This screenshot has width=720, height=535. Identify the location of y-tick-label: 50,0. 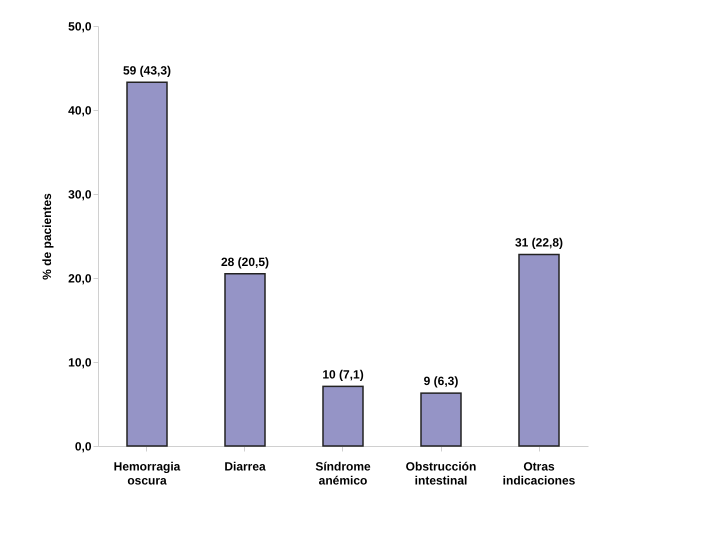
(80, 27).